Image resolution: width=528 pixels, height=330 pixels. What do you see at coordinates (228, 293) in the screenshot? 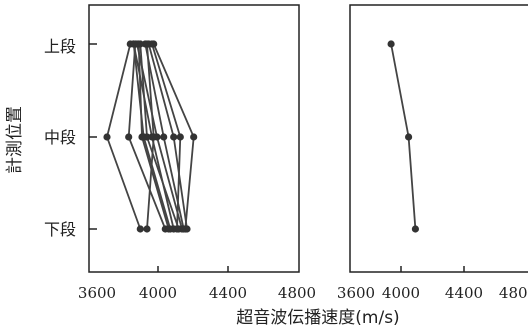
I see `left-x-tick-label-4400: 4400` at bounding box center [228, 293].